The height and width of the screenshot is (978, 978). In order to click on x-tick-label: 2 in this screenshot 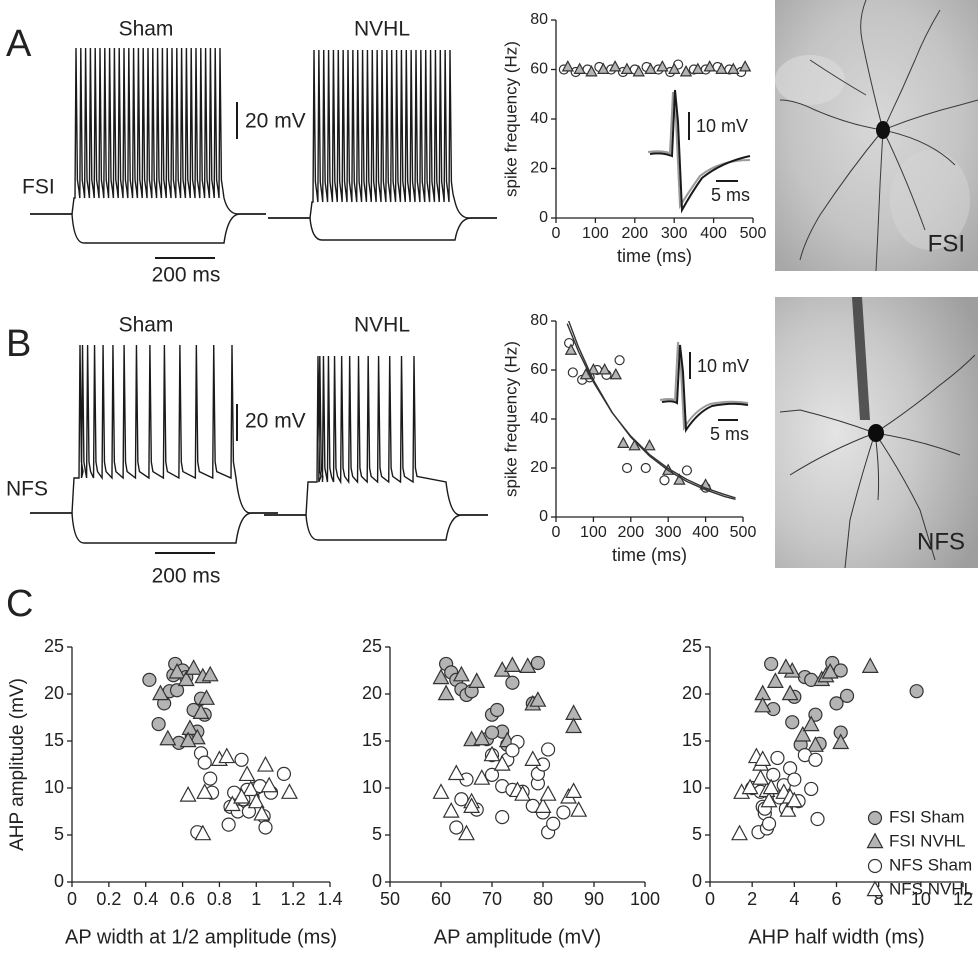, I will do `click(752, 899)`.